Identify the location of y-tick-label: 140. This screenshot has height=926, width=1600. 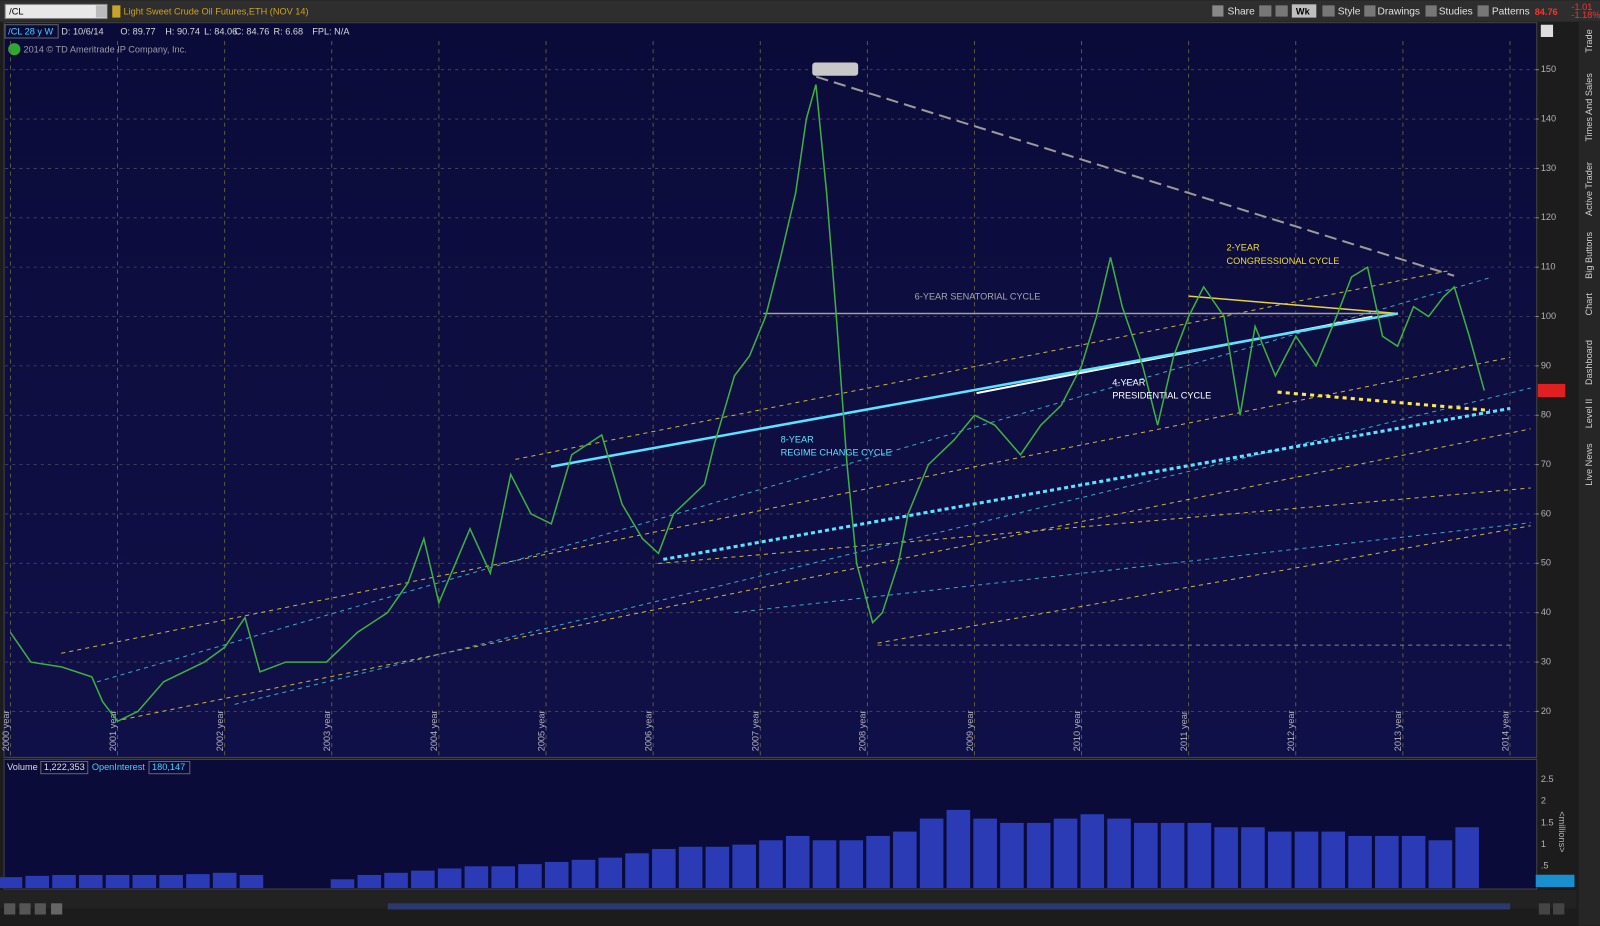
(1548, 118).